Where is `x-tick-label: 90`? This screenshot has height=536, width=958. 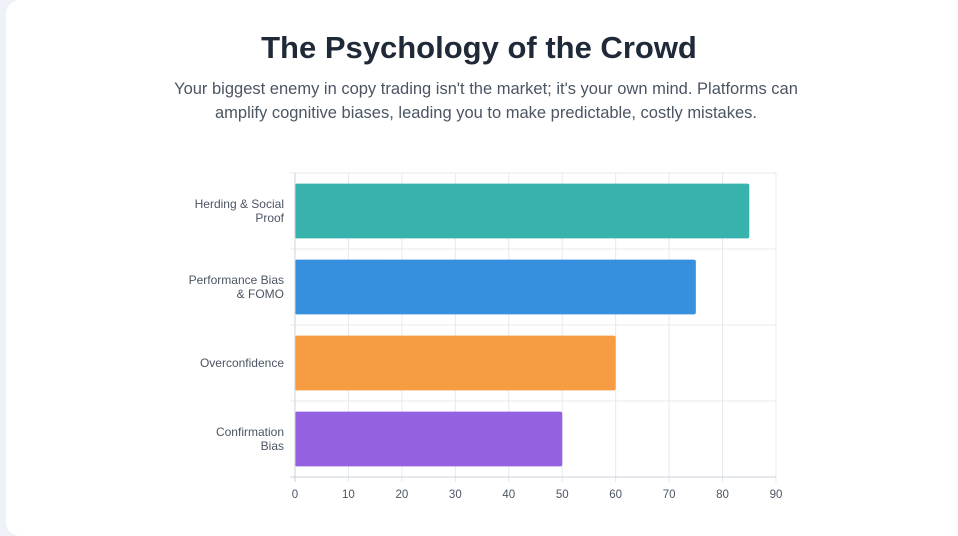
x-tick-label: 90 is located at coordinates (776, 495).